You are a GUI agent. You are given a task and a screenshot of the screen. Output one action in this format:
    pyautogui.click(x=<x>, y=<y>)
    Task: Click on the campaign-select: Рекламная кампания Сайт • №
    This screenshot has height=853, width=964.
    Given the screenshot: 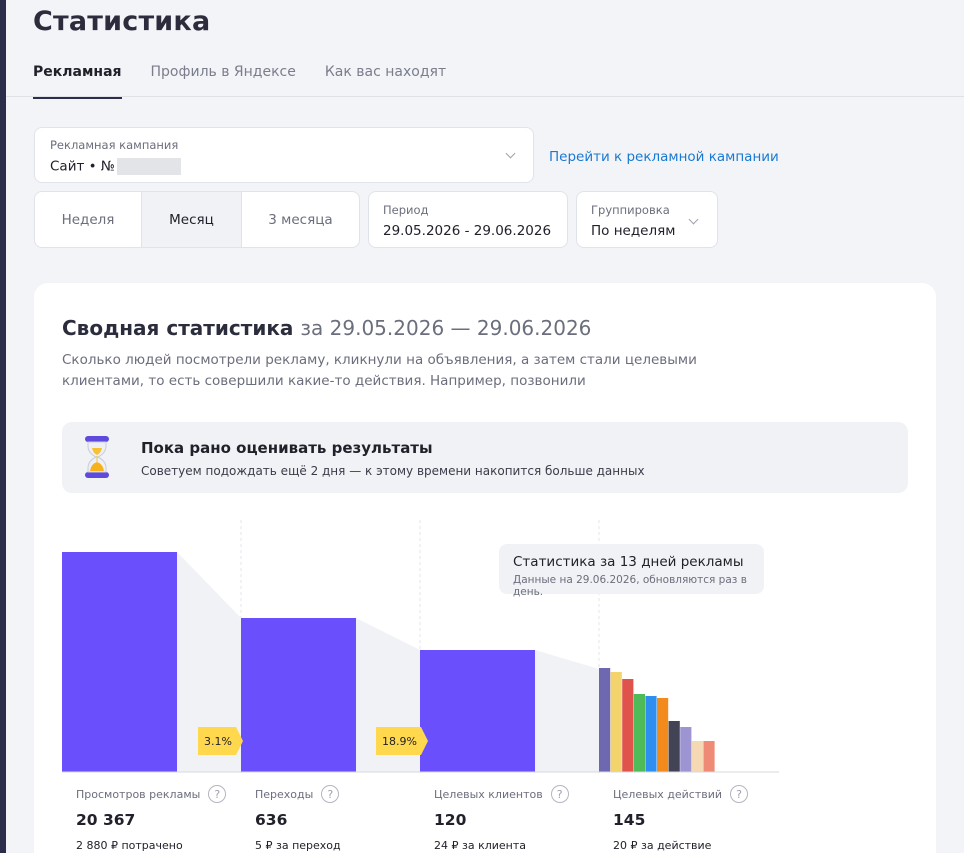 What is the action you would take?
    pyautogui.click(x=284, y=155)
    